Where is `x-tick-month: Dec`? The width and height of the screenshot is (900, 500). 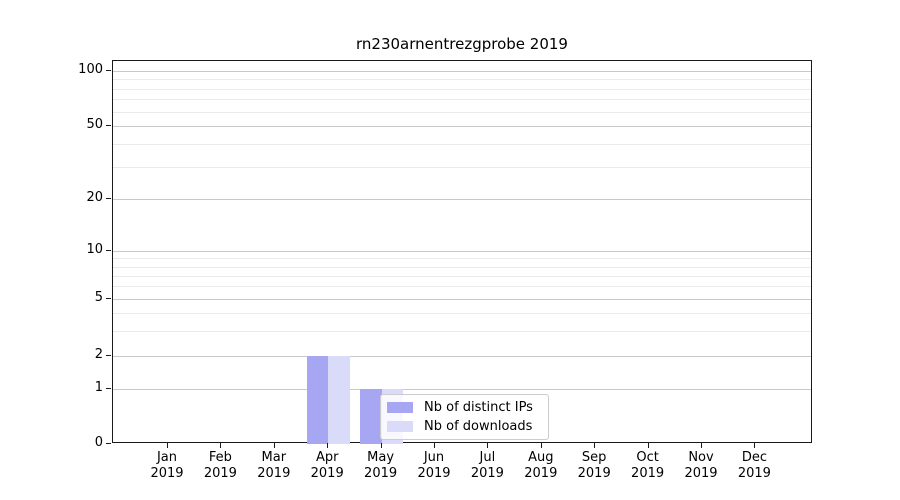
x-tick-month: Dec is located at coordinates (754, 457).